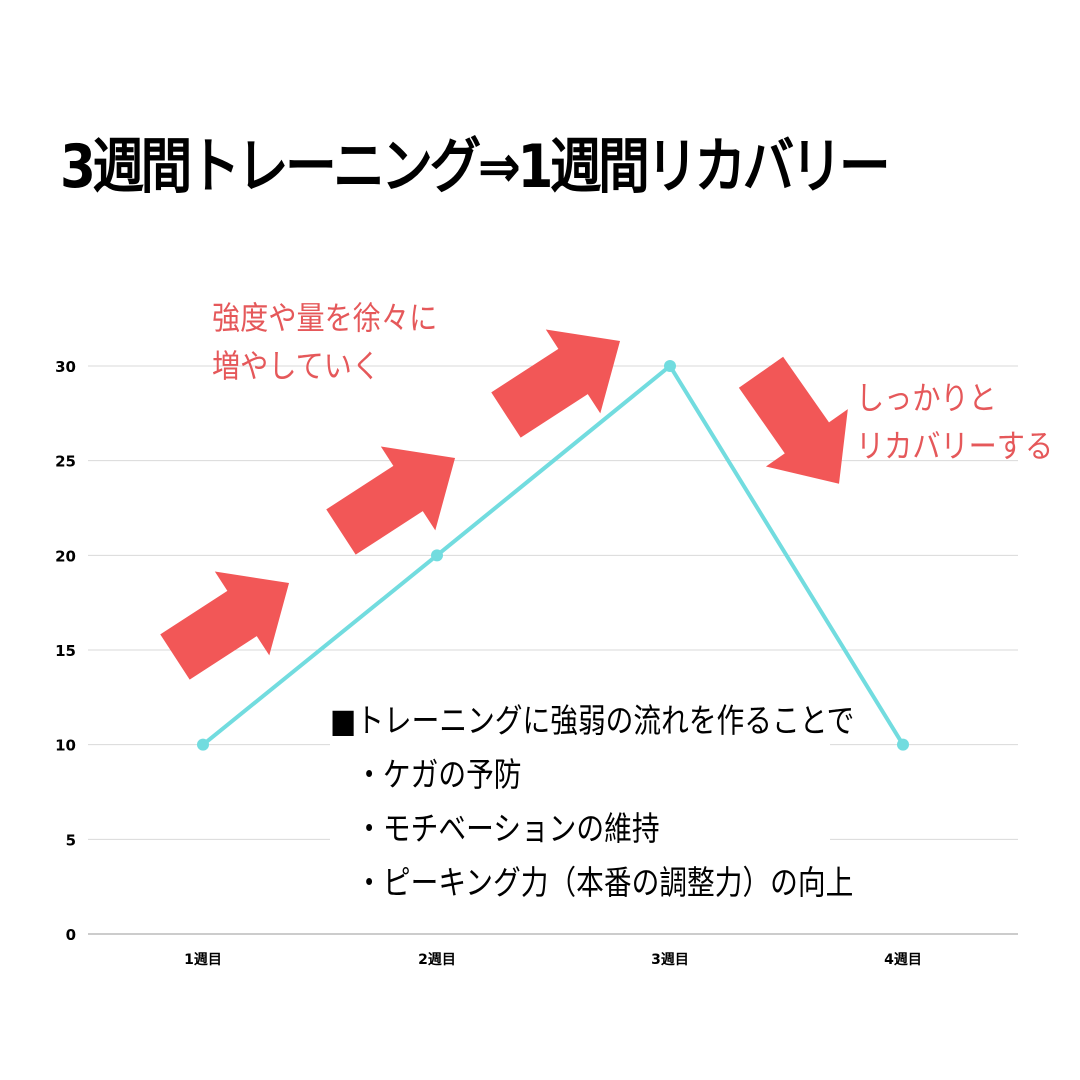 Image resolution: width=1080 pixels, height=1080 pixels. Describe the element at coordinates (438, 774) in the screenshot. I see `textbox-item: ・ケガの予防` at that location.